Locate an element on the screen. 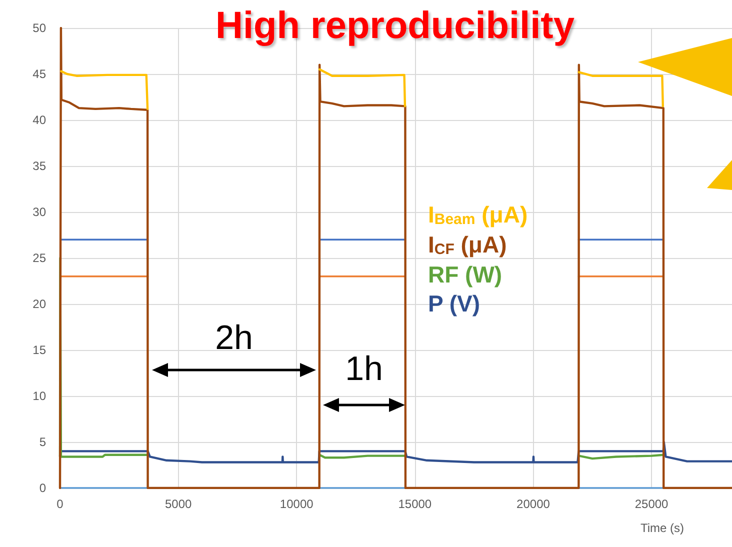 The height and width of the screenshot is (547, 732). y-tick-label: 50 is located at coordinates (39, 28).